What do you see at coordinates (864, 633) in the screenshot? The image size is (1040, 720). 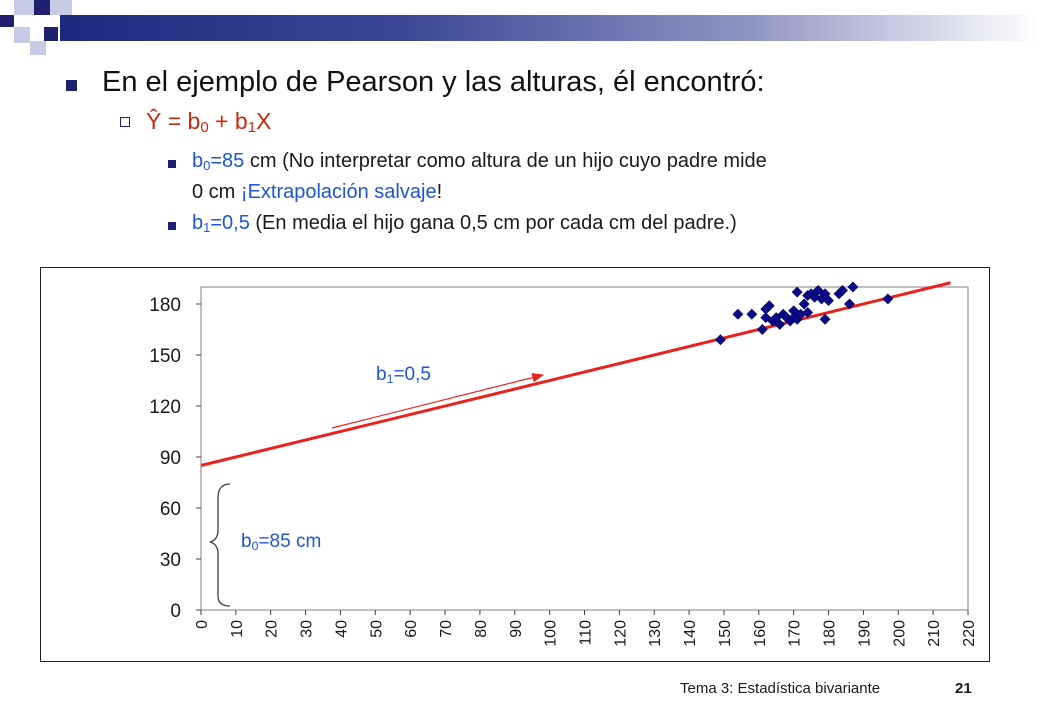 I see `x-tick-label: 190` at bounding box center [864, 633].